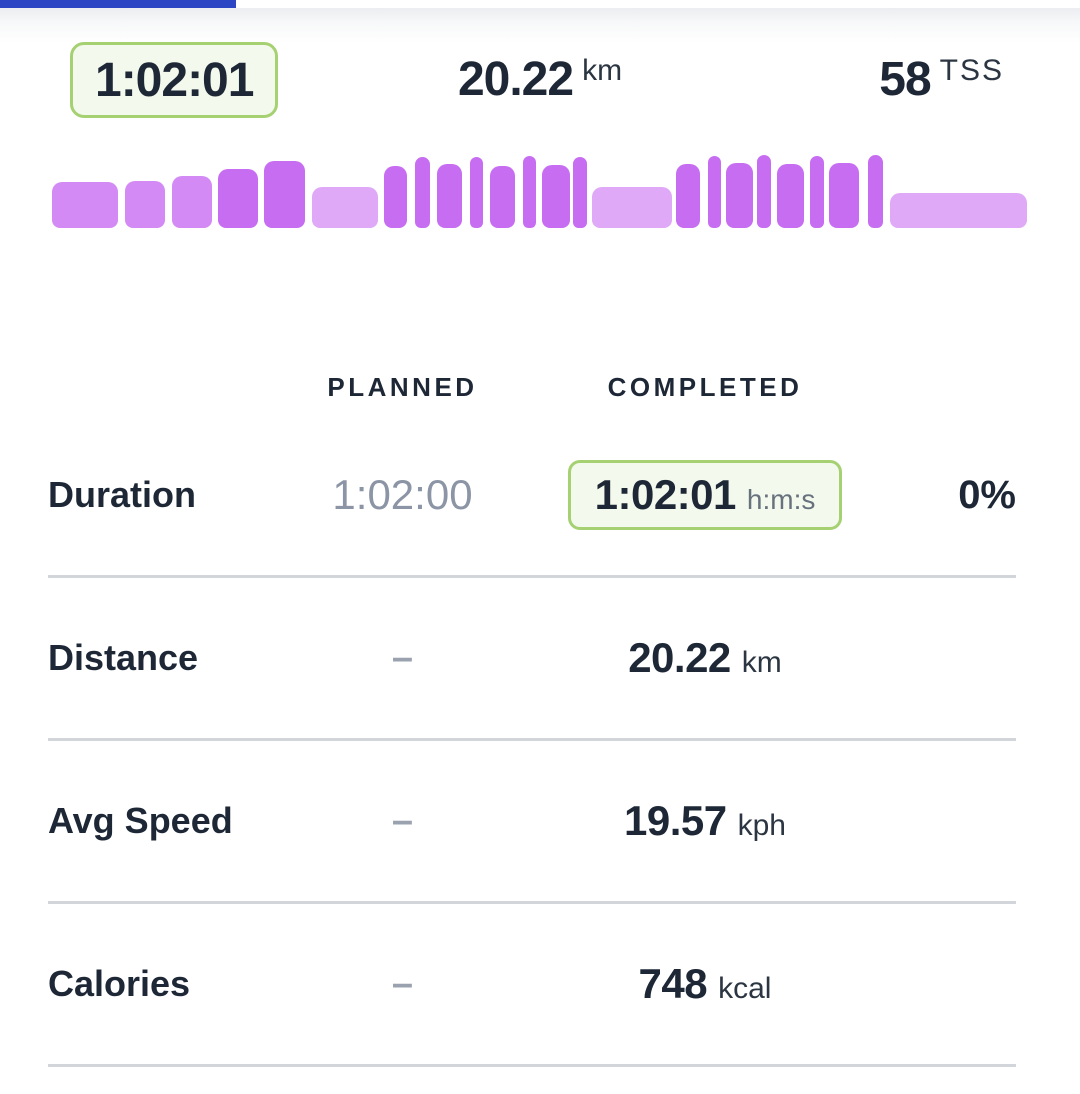 This screenshot has height=1094, width=1080. Describe the element at coordinates (905, 79) in the screenshot. I see `summary-tss-value: 58` at that location.